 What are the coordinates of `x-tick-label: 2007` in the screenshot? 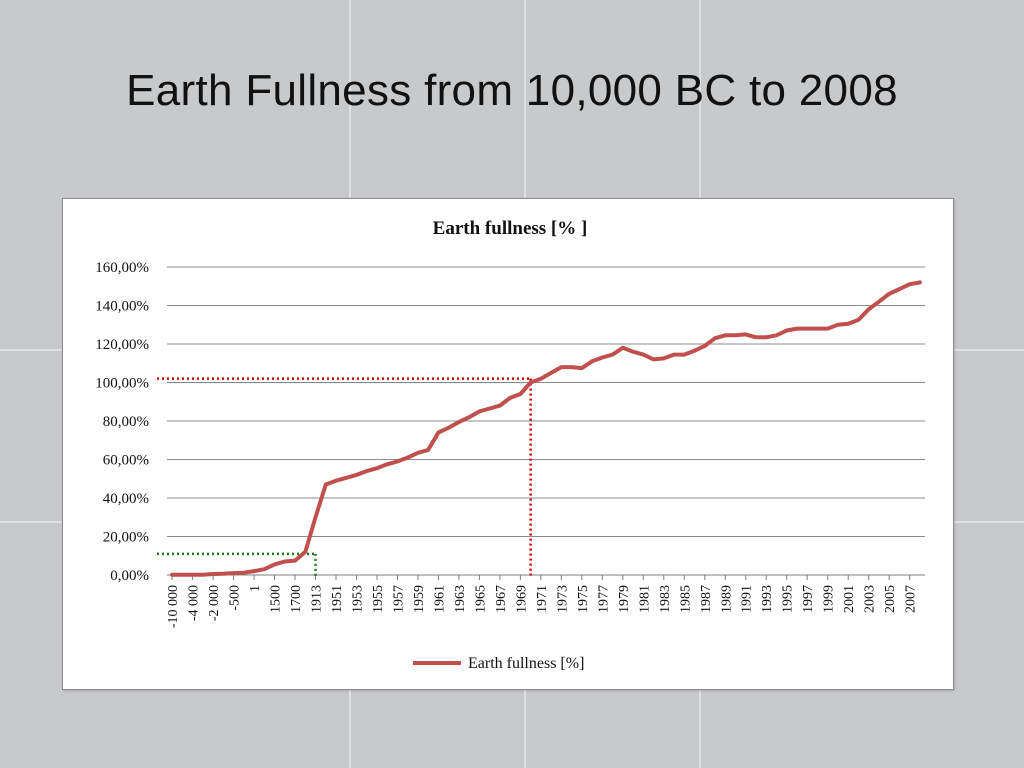 It's located at (911, 599).